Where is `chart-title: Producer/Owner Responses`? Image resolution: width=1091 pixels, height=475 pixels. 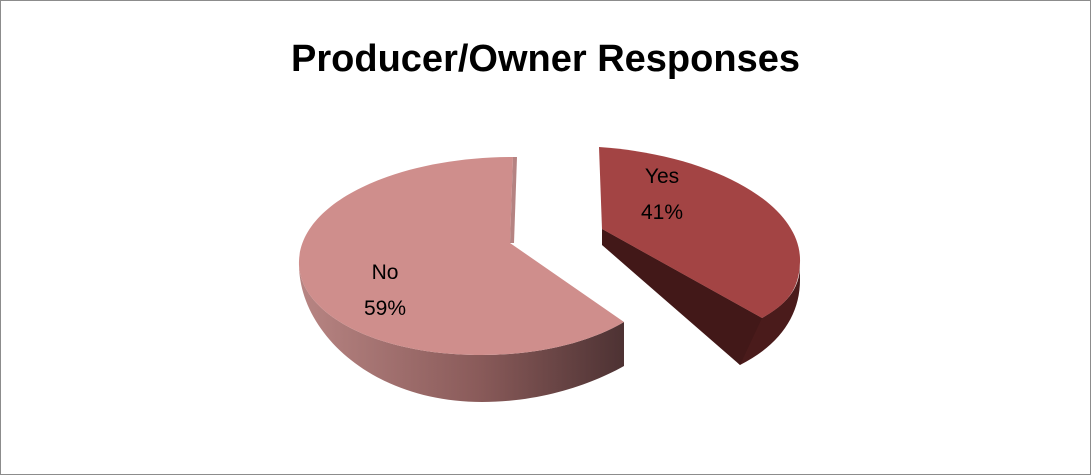 chart-title: Producer/Owner Responses is located at coordinates (545, 59).